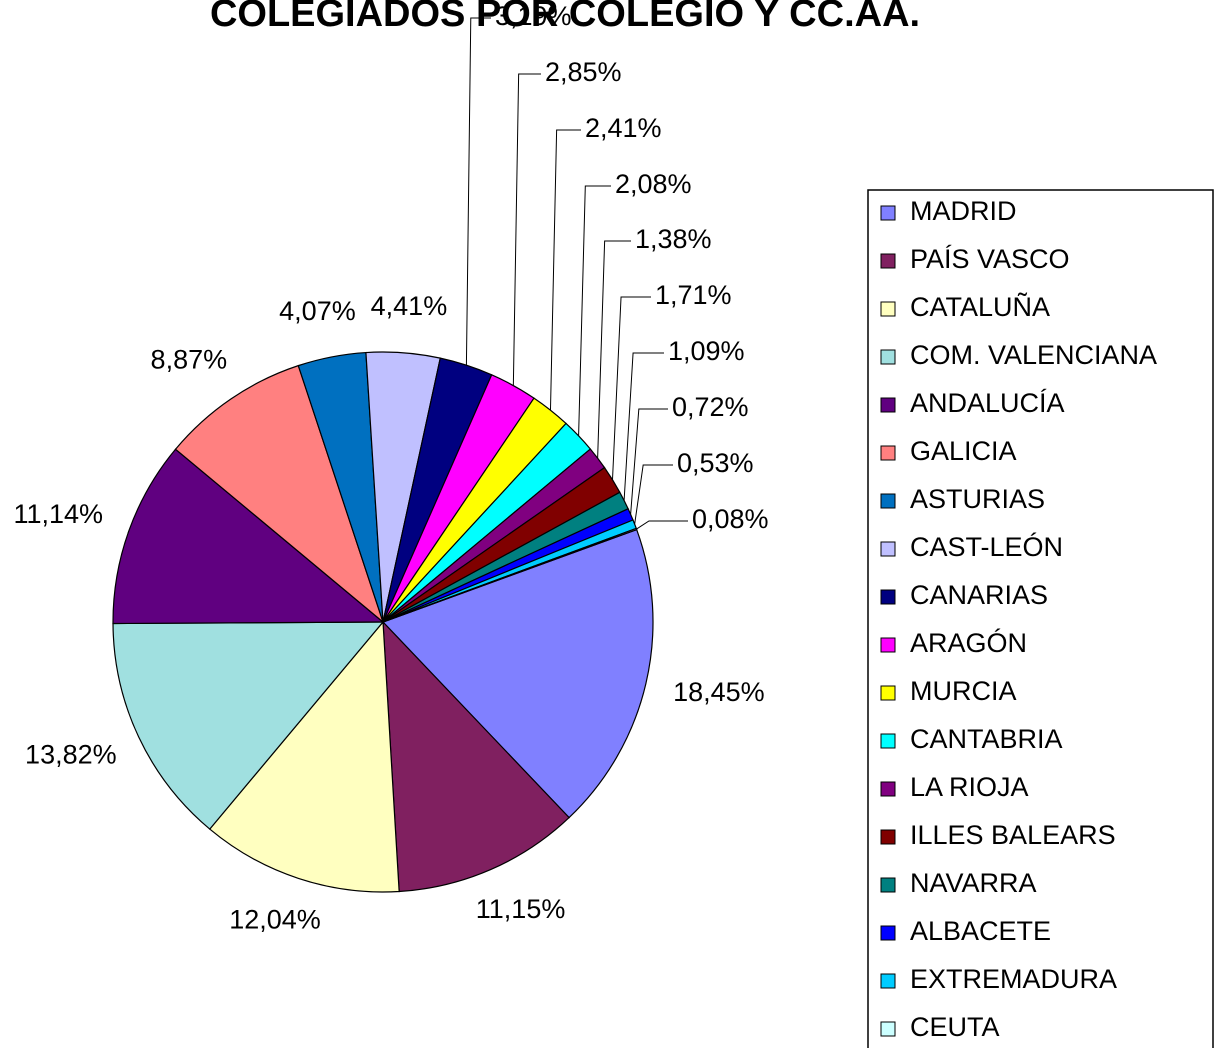  I want to click on legend-label: ASTURIAS, so click(977, 499).